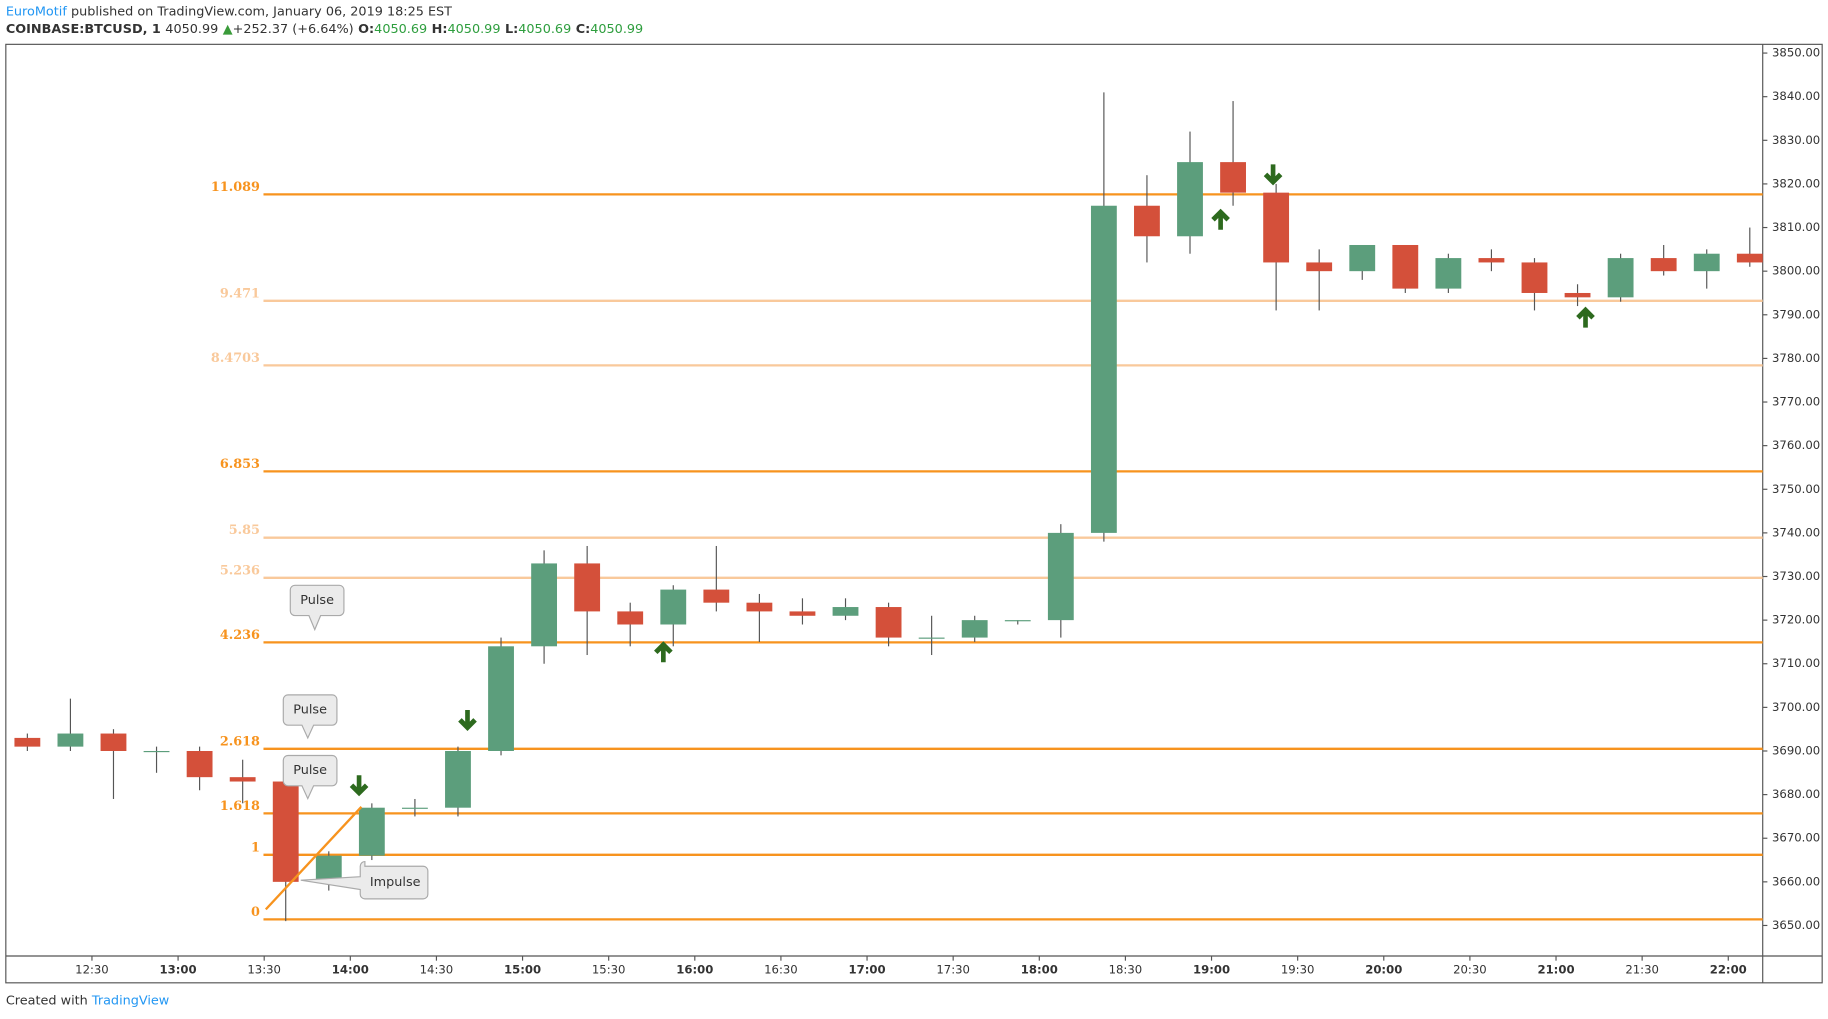 This screenshot has height=1019, width=1828. I want to click on x-tick-label: 17:00, so click(867, 969).